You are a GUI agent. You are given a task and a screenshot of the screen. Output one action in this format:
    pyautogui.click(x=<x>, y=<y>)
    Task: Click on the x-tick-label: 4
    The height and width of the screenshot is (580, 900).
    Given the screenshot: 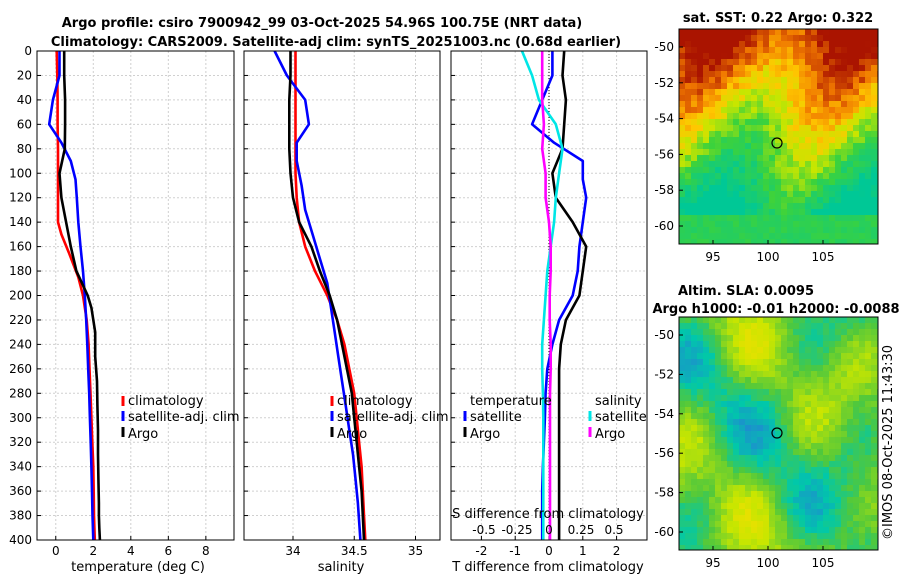 What is the action you would take?
    pyautogui.click(x=131, y=551)
    